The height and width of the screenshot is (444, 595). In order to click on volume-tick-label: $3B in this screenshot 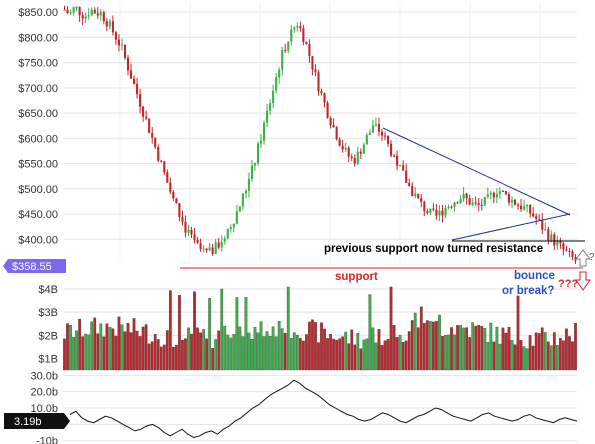, I will do `click(48, 313)`.